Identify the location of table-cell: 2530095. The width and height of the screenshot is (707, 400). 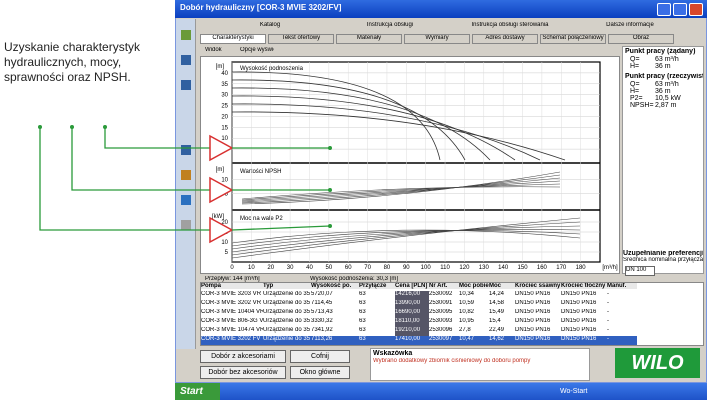
(441, 312).